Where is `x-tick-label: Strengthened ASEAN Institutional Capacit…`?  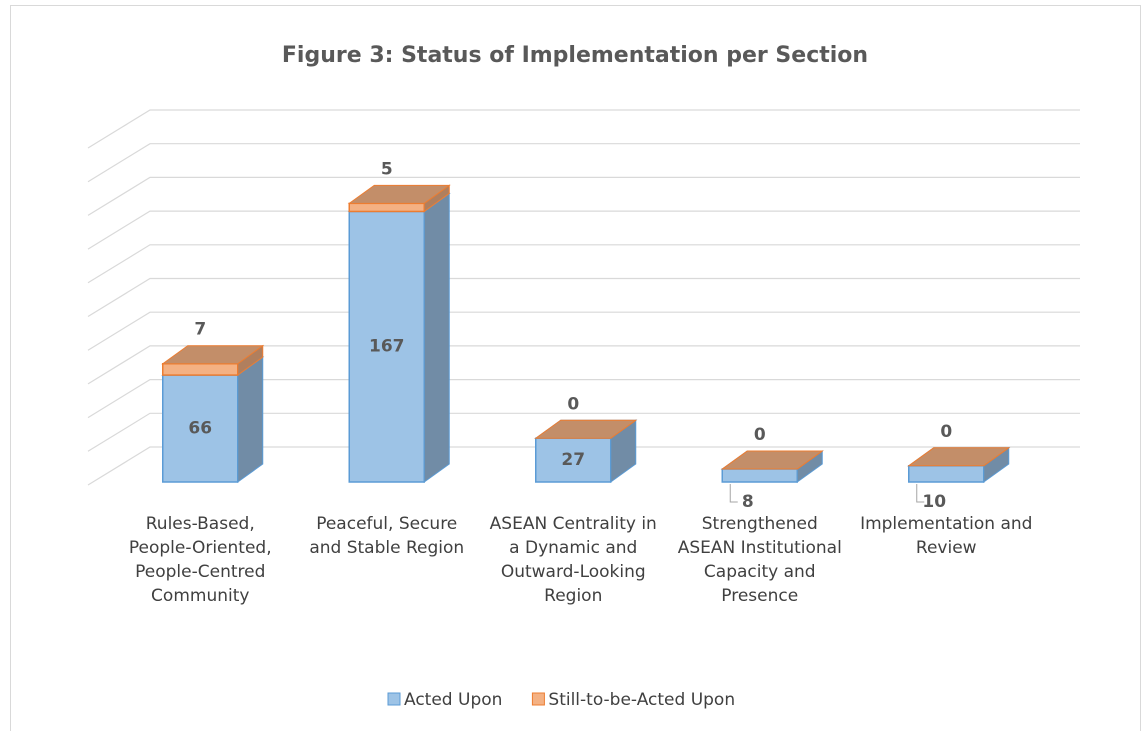 x-tick-label: Strengthened ASEAN Institutional Capacit… is located at coordinates (759, 560).